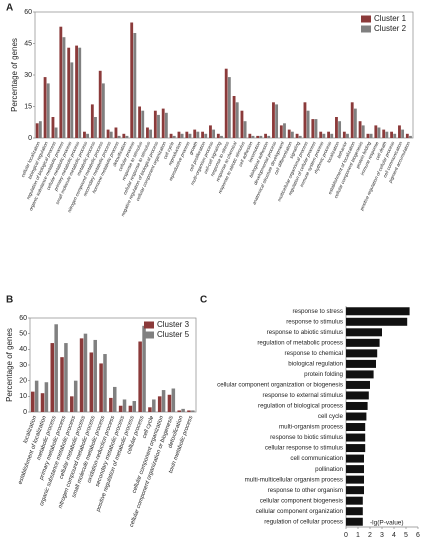  I want to click on y-tick-label: regulation of cellular process, so click(303, 521).